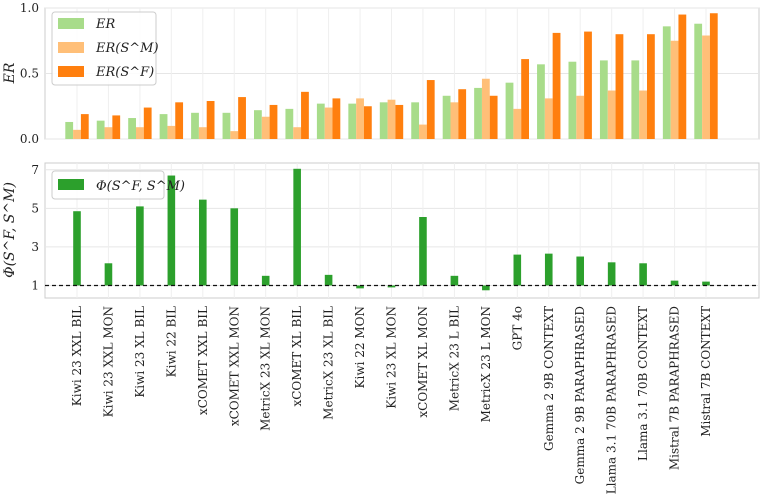 Image resolution: width=764 pixels, height=500 pixels. Describe the element at coordinates (266, 368) in the screenshot. I see `x-tick-label: MetricX 23 XL MON` at that location.